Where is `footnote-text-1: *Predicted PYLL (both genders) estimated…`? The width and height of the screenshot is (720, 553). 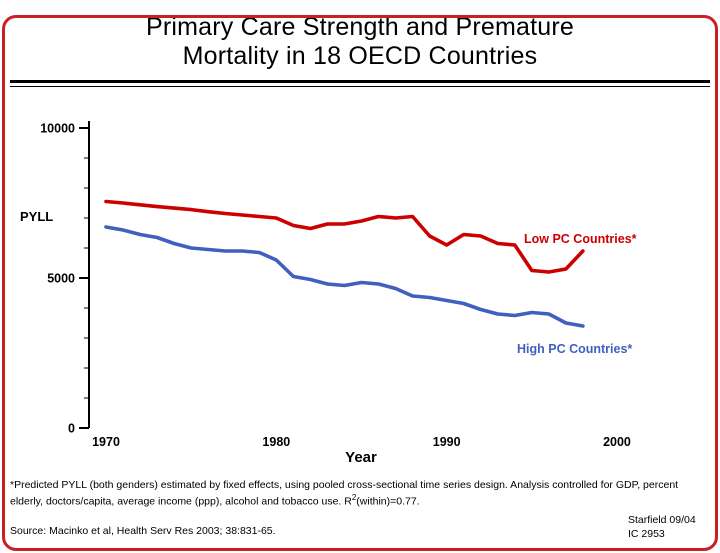
footnote-text-1: *Predicted PYLL (both genders) estimated… is located at coordinates (344, 493).